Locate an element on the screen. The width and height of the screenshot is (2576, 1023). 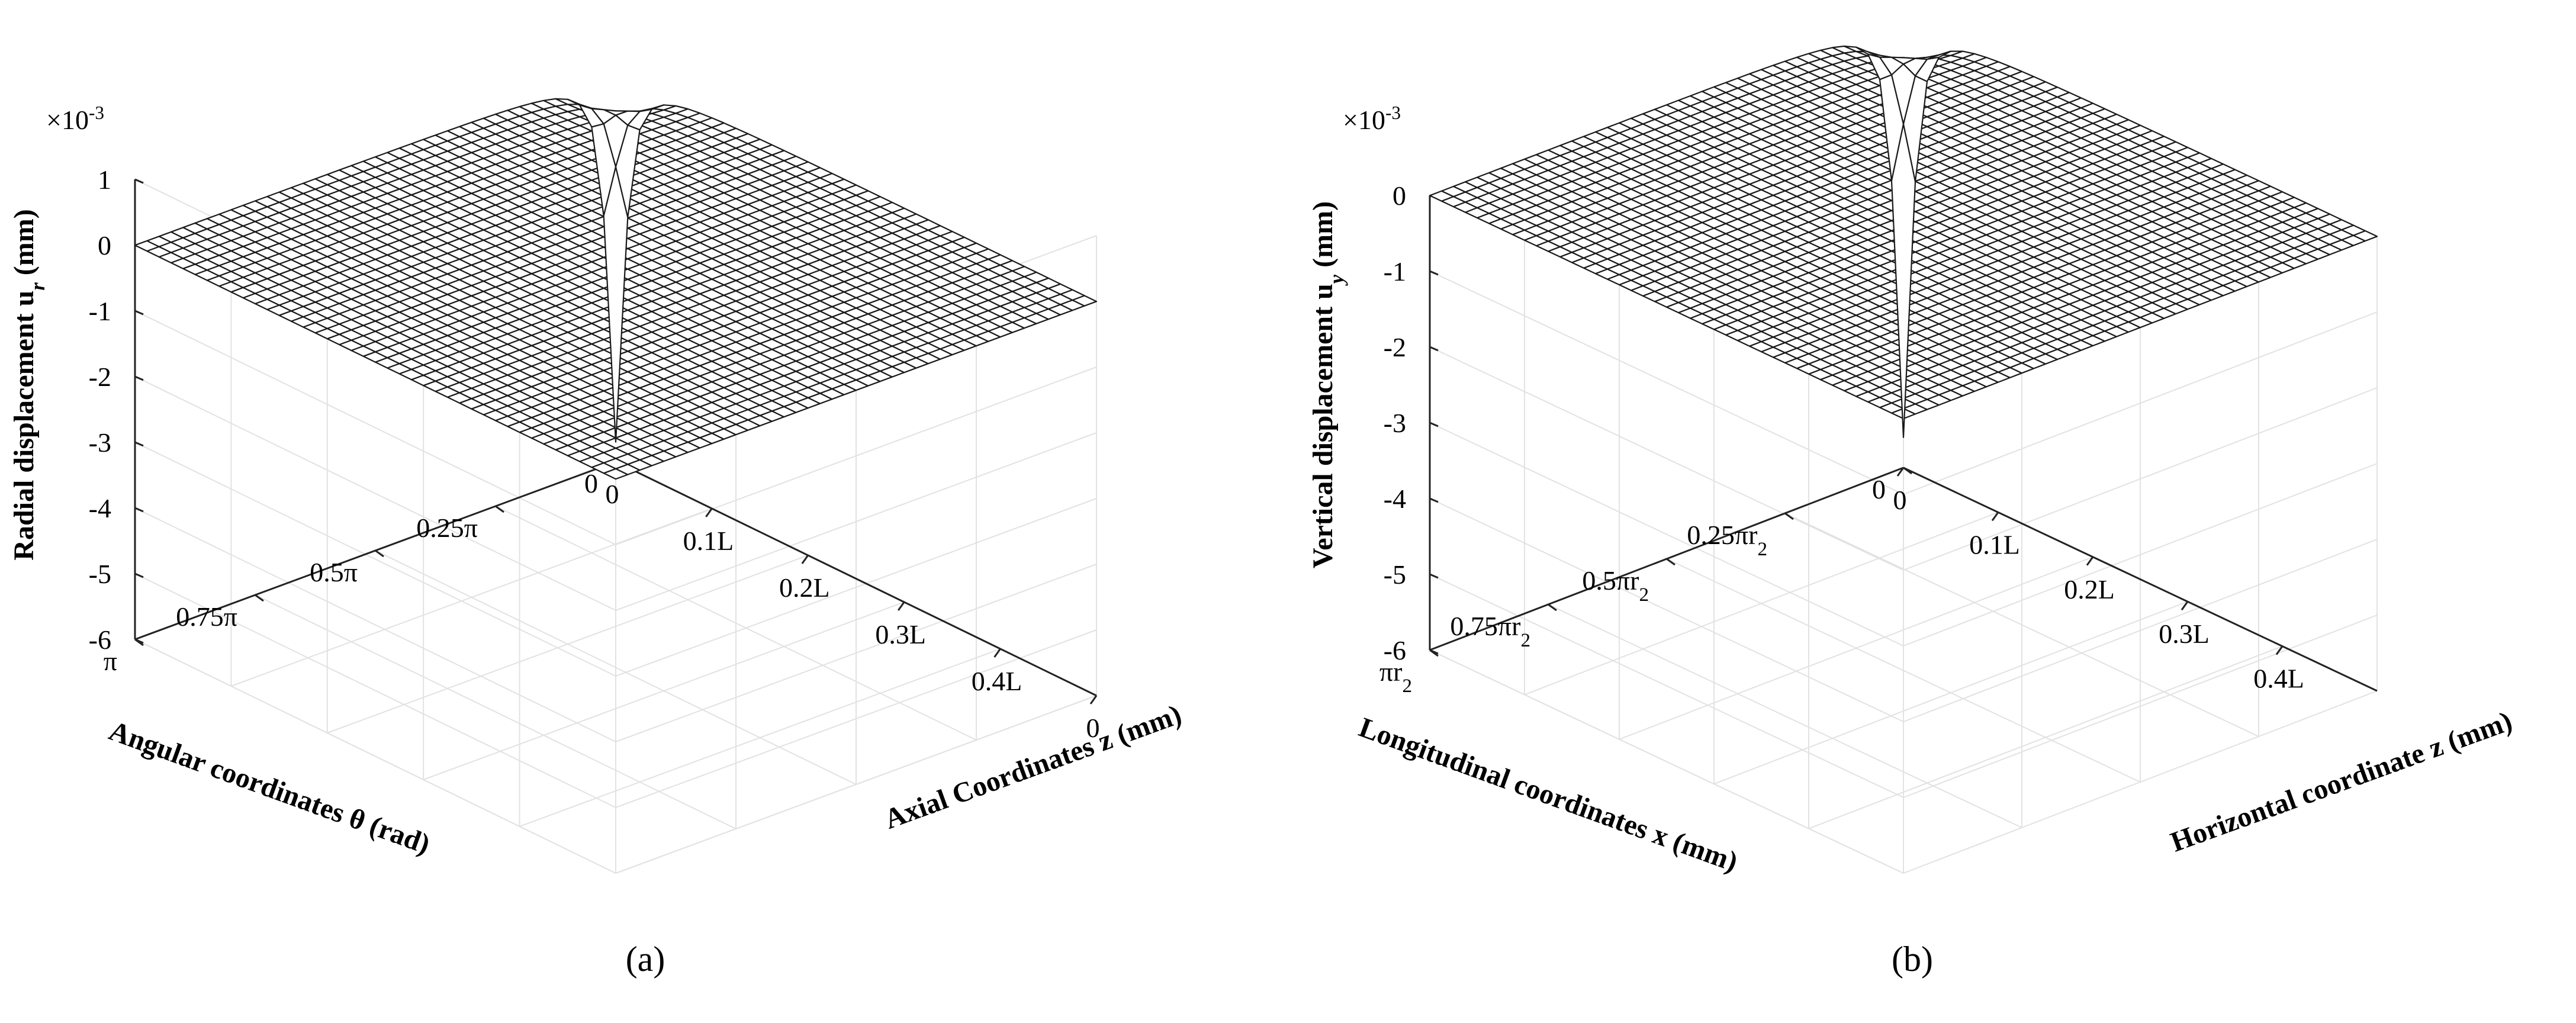
y-tick-label-part: 0.1L is located at coordinates (1995, 544).